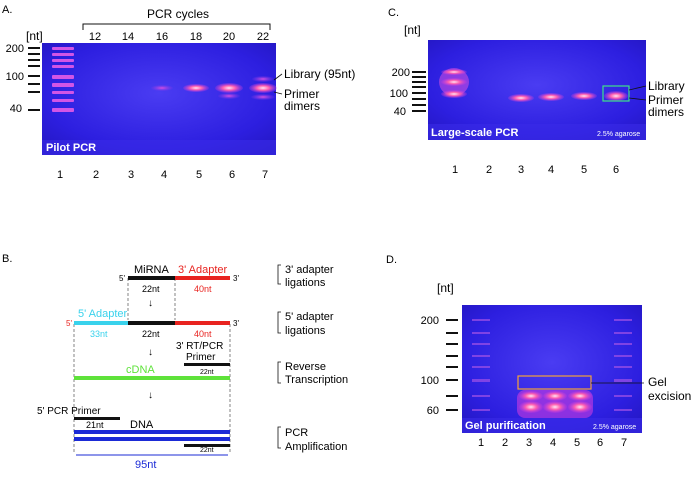 This screenshot has height=479, width=700. Describe the element at coordinates (99, 334) in the screenshot. I see `length-label: 33nt` at that location.